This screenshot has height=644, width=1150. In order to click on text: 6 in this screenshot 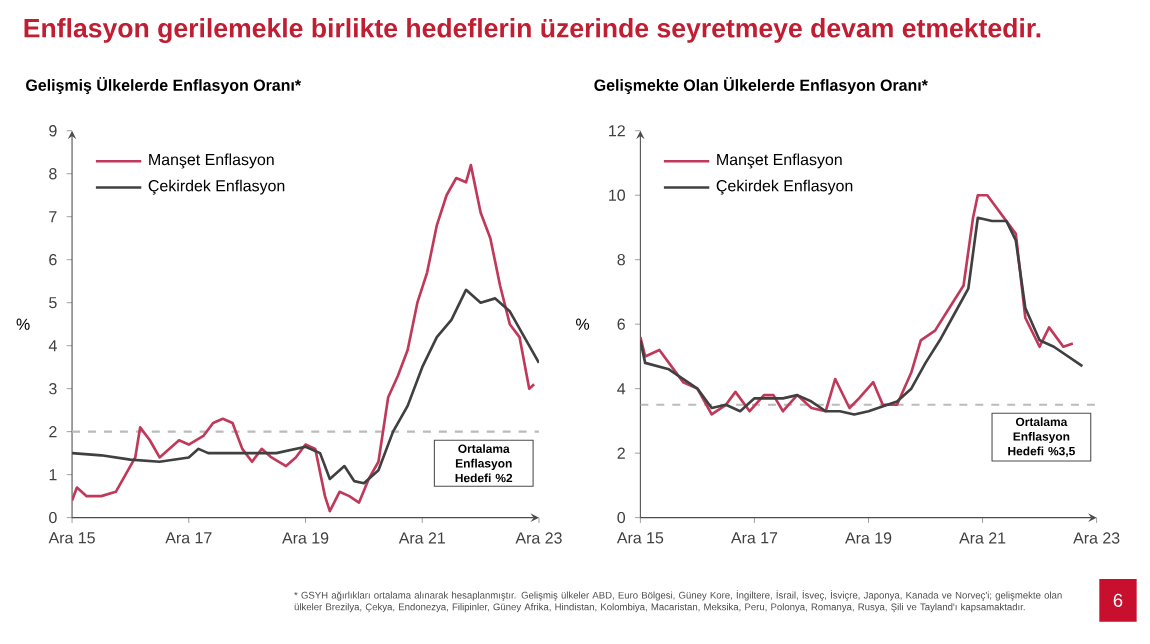, I will do `click(1118, 601)`.